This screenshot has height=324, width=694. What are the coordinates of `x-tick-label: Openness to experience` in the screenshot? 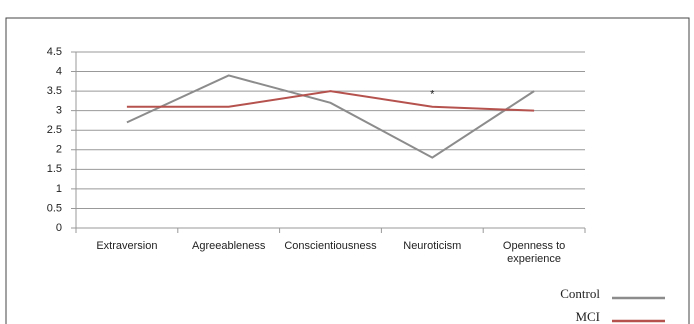 It's located at (534, 252).